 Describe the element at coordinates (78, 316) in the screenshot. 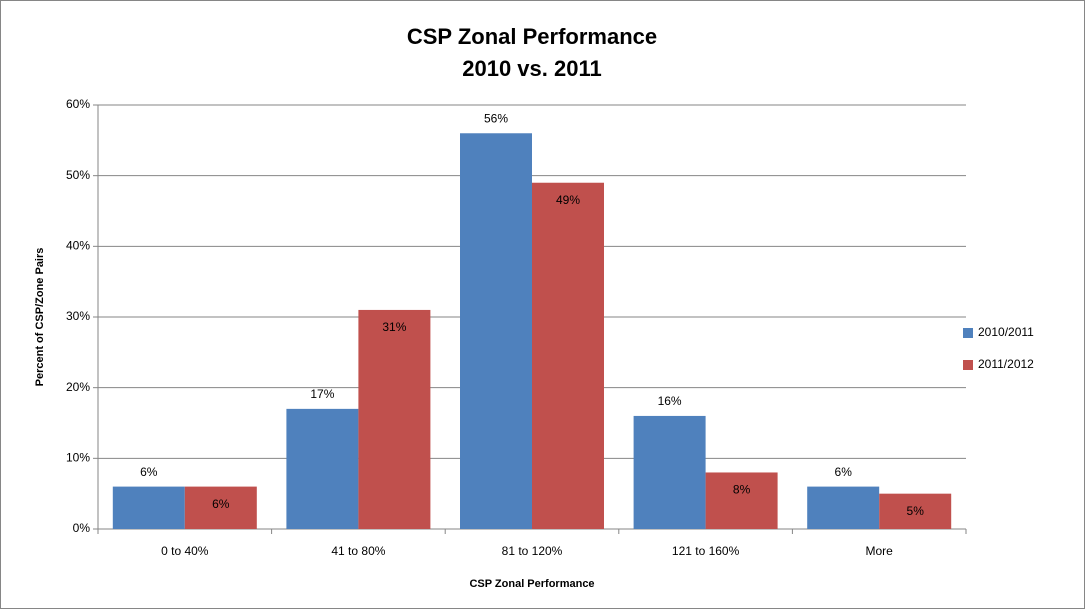

I see `y-tick-label: 30%` at that location.